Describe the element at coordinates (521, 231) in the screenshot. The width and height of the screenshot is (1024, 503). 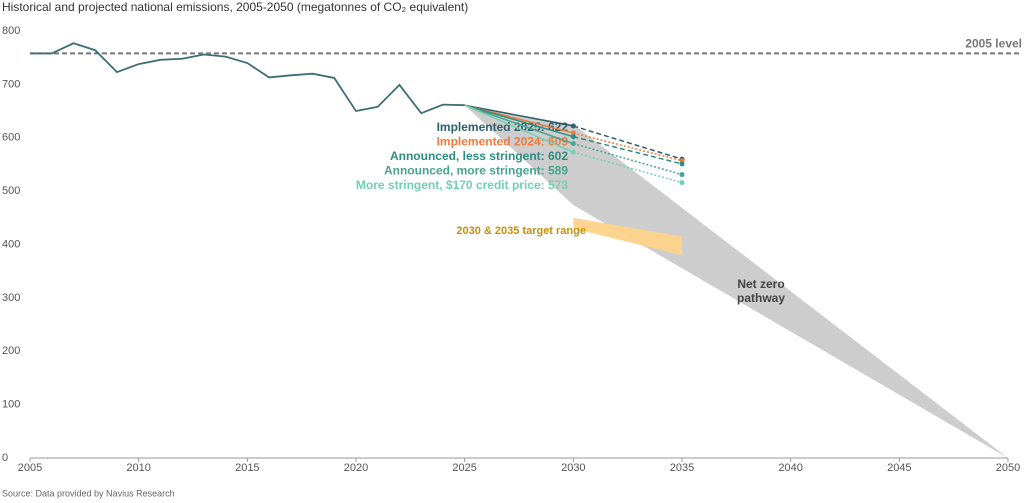
I see `band-label: 2030 & 2035 target range` at that location.